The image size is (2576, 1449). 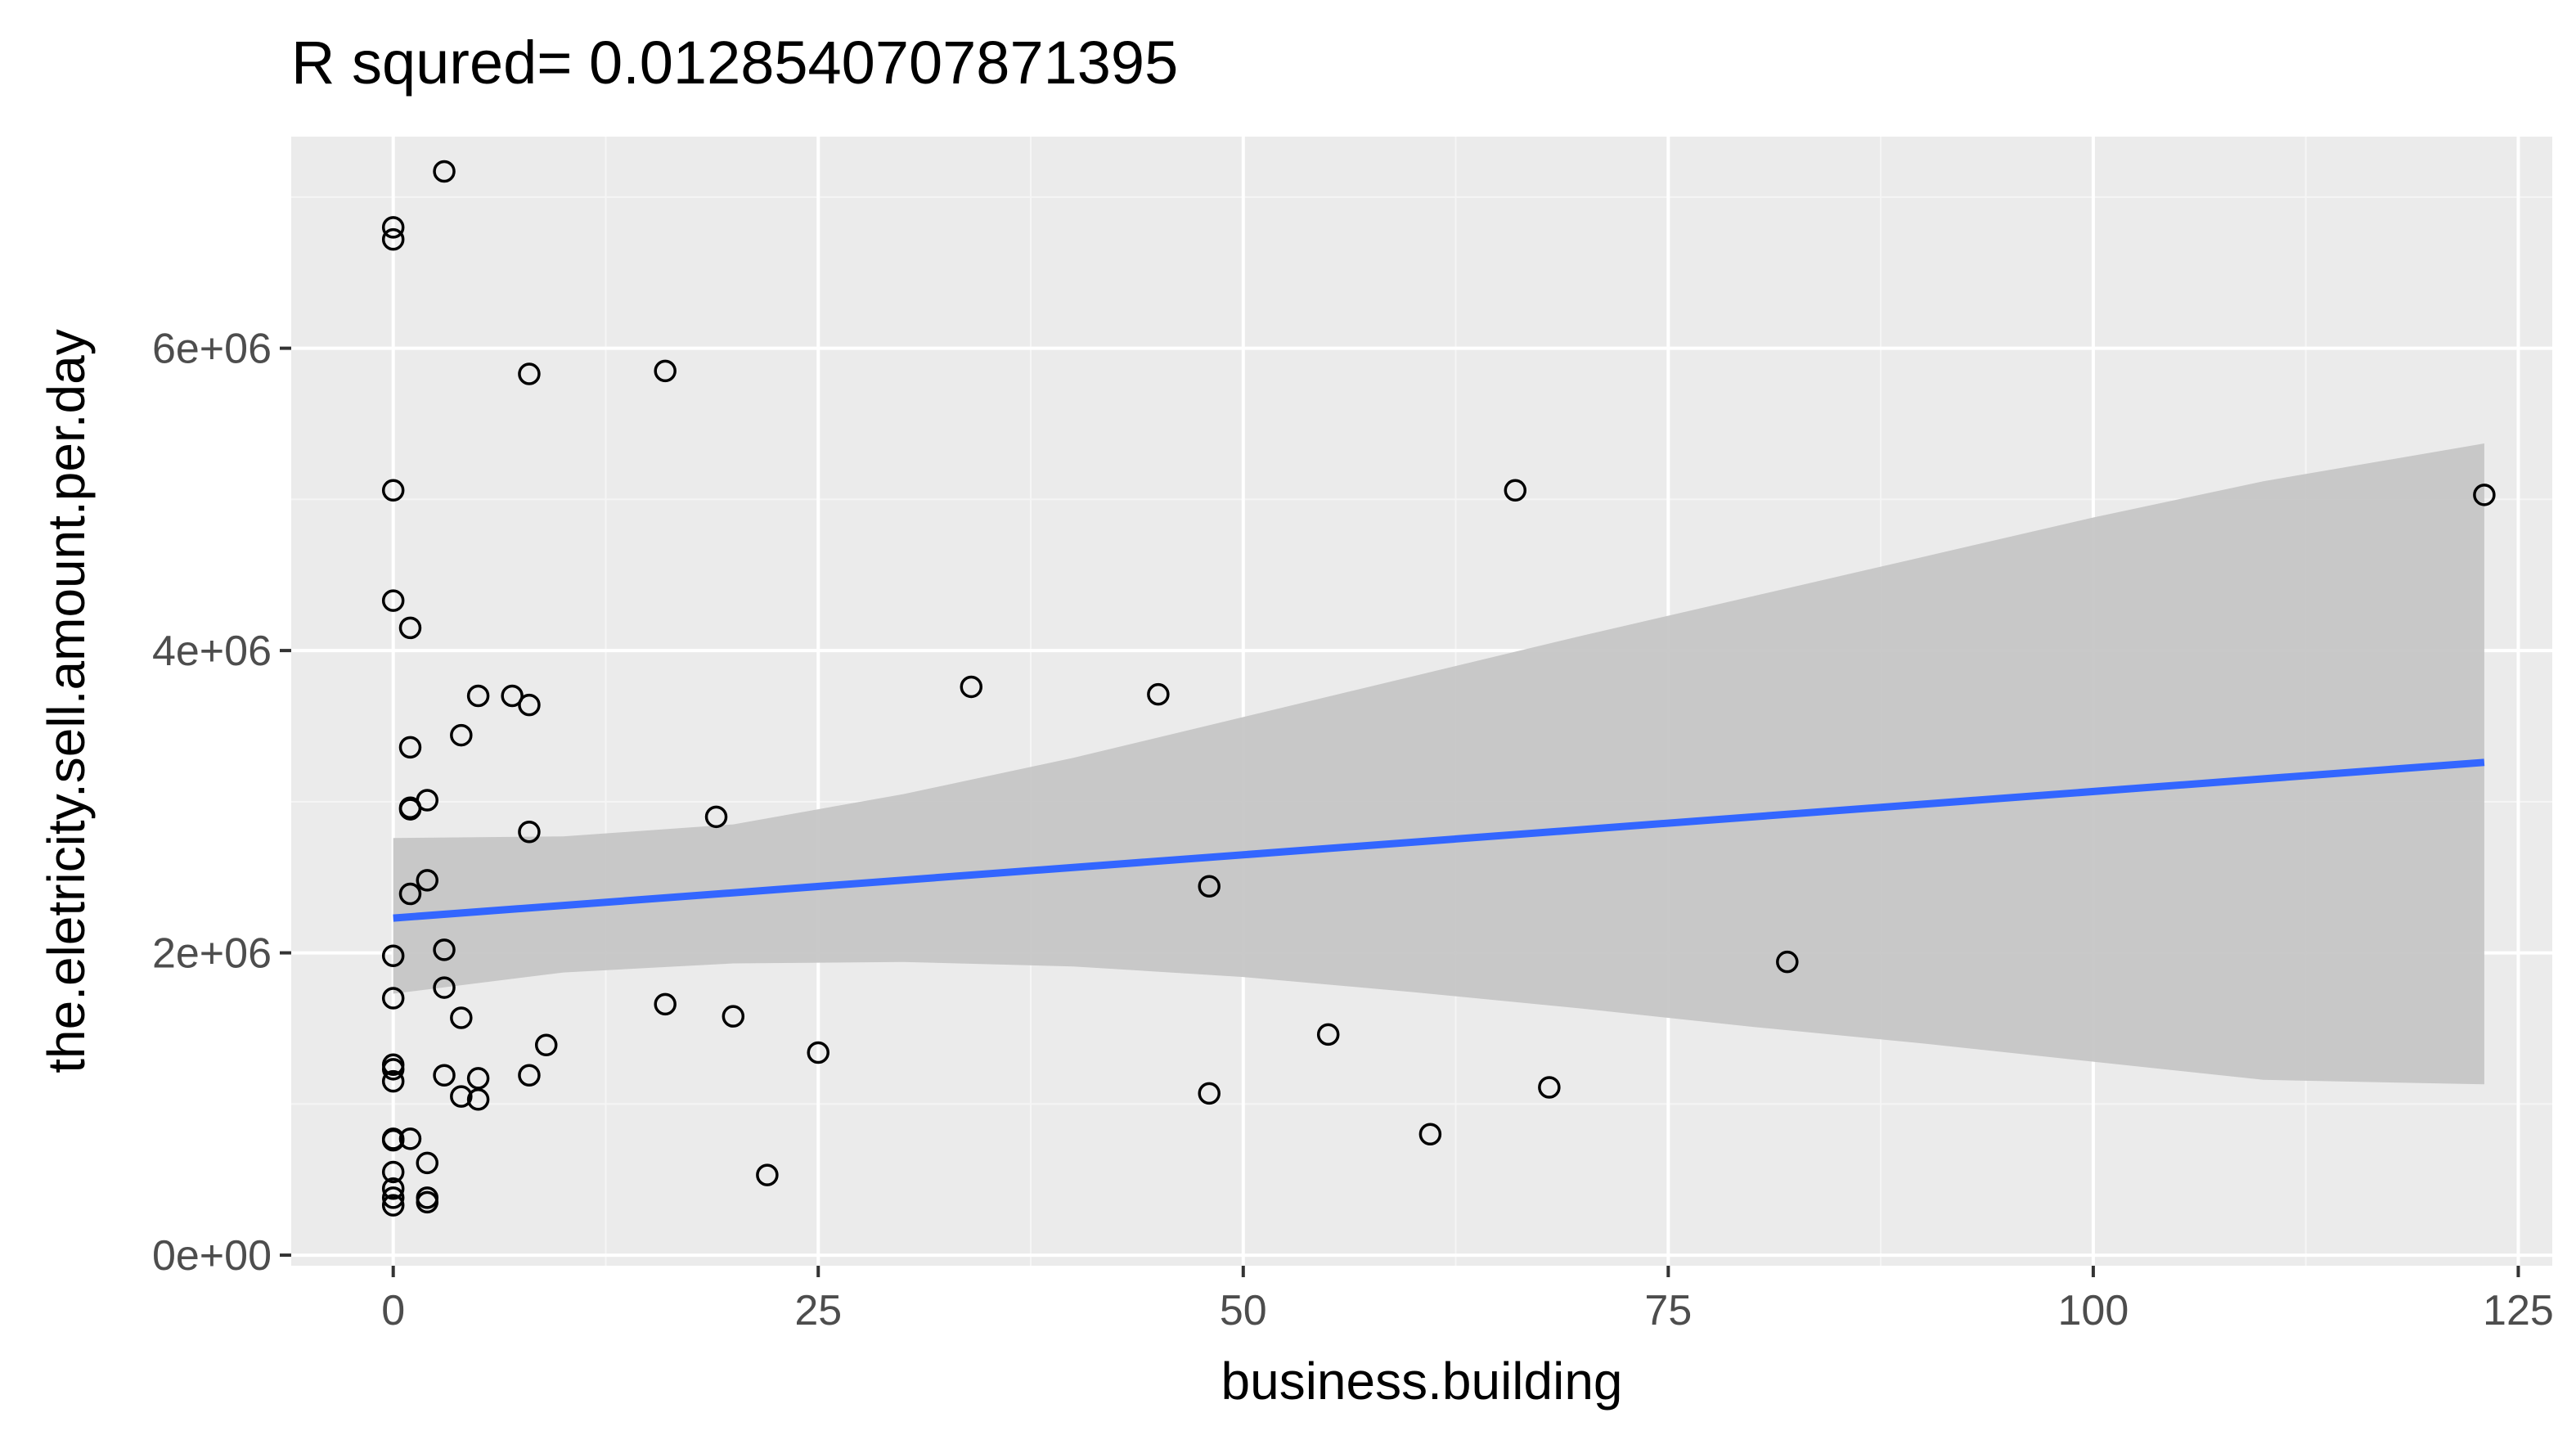 I want to click on y-tick-label: 2e+06, so click(x=212, y=954).